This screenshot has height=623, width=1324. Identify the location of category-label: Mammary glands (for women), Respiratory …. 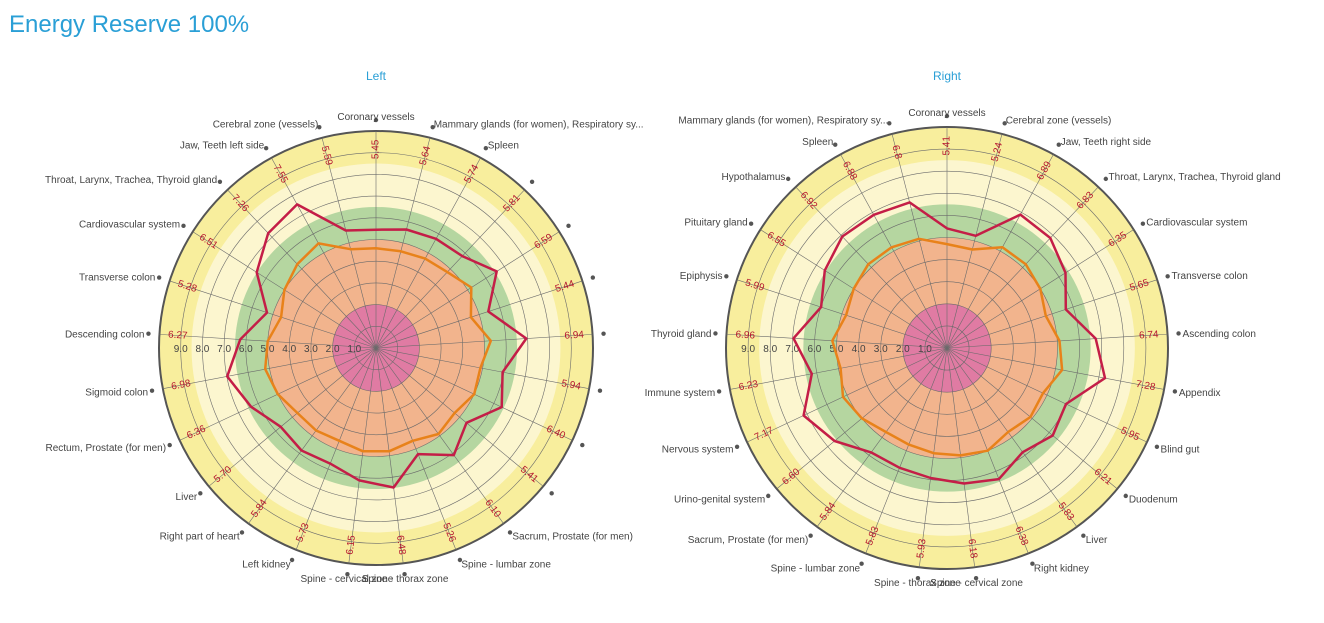
(539, 124).